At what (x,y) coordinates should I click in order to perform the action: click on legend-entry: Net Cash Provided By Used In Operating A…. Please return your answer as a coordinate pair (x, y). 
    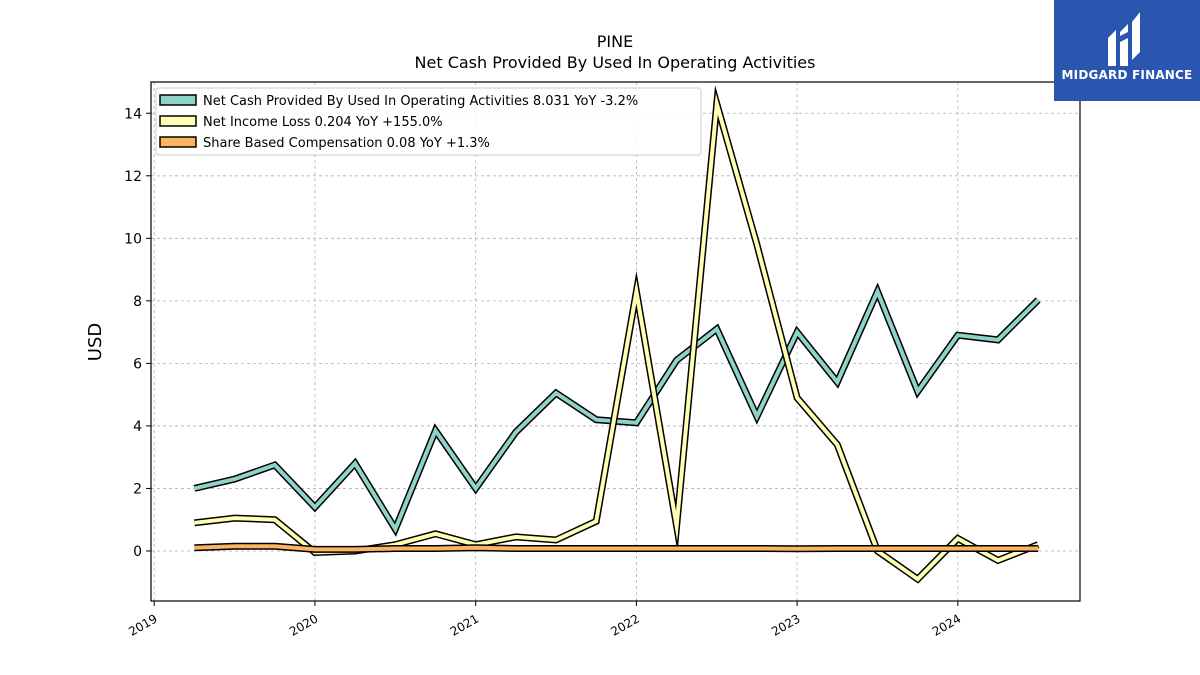
    Looking at the image, I should click on (398, 101).